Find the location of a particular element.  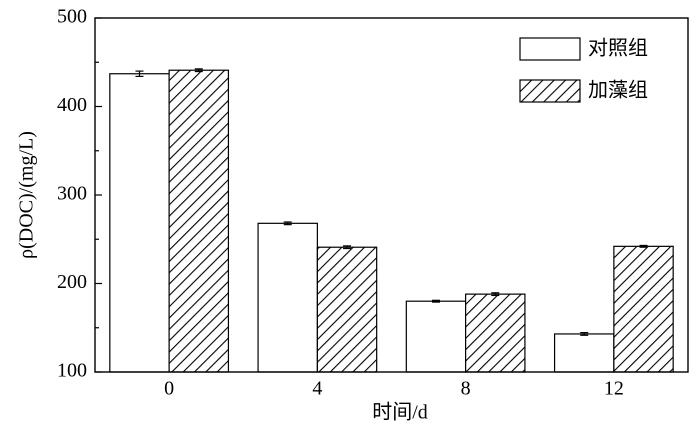

y-tick-label: 300 is located at coordinates (72, 194).